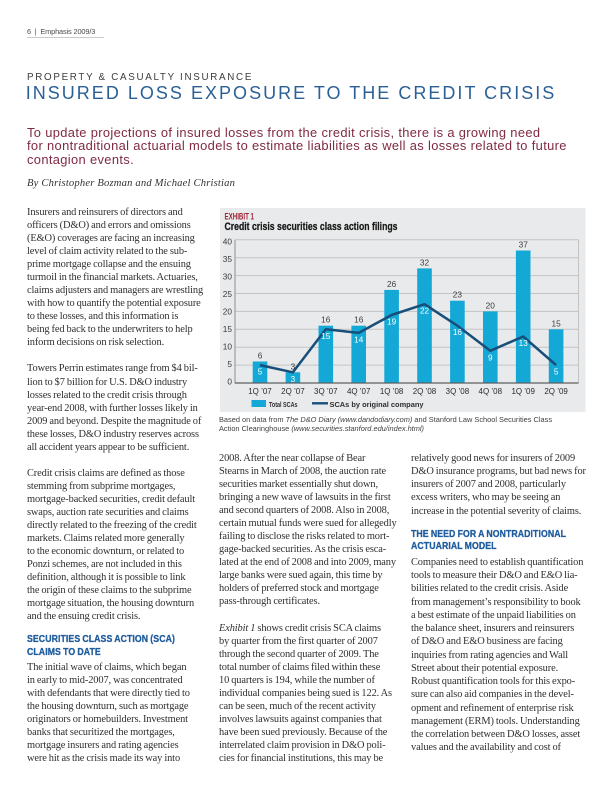  What do you see at coordinates (293, 391) in the screenshot?
I see `svg-text: 2Q ’07` at bounding box center [293, 391].